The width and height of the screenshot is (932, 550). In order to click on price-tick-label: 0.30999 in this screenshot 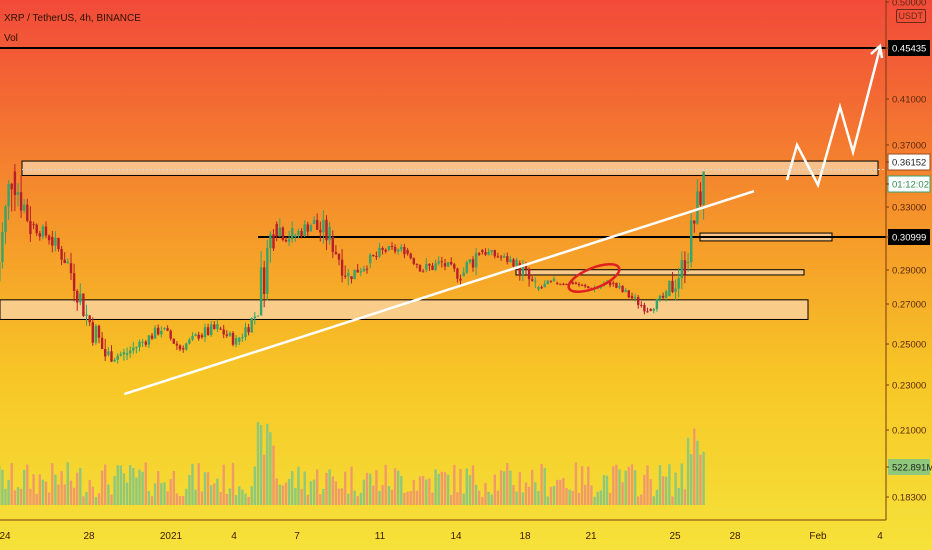, I will do `click(909, 238)`.